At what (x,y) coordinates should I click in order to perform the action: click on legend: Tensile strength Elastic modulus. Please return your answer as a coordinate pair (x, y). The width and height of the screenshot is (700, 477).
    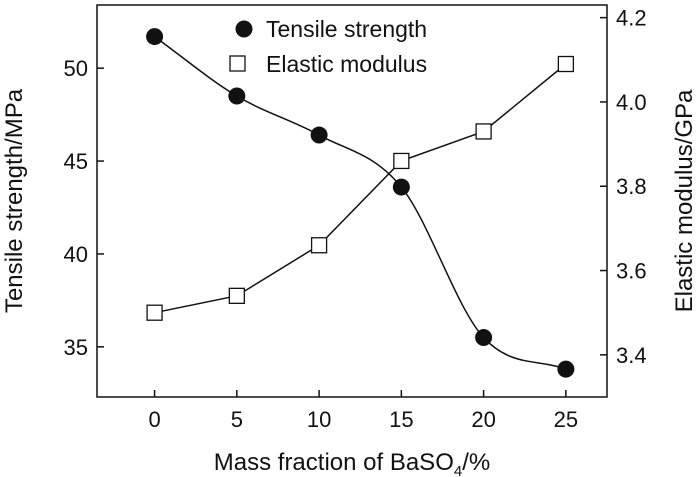
    Looking at the image, I should click on (328, 46).